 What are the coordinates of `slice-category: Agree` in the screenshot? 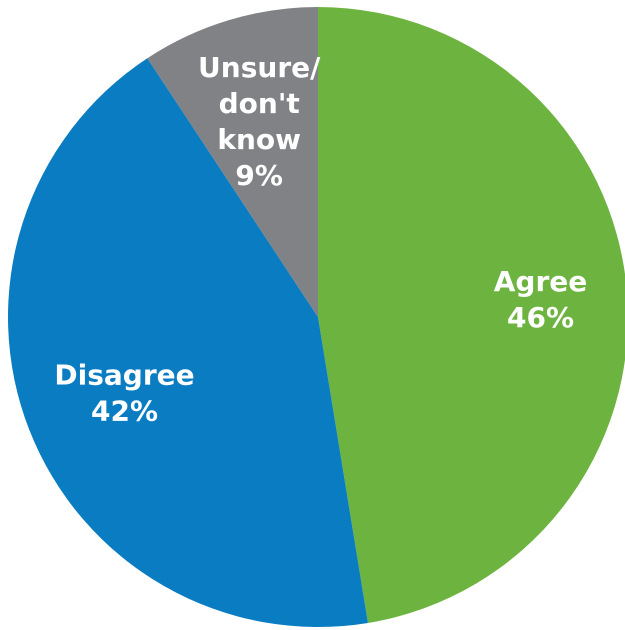 It's located at (541, 281).